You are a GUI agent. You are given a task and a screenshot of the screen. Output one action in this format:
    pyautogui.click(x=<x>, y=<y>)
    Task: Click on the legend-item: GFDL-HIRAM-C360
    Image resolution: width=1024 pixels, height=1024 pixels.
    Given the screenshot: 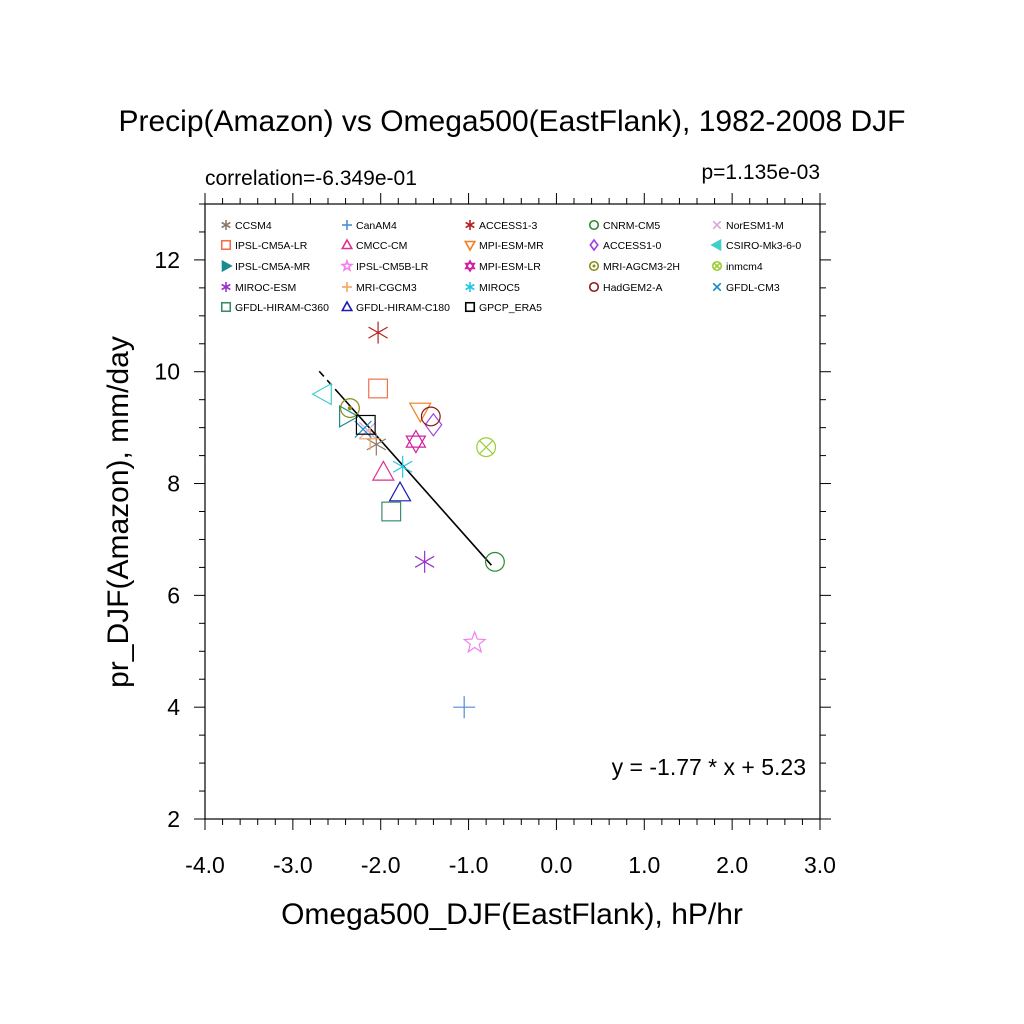 What is the action you would take?
    pyautogui.click(x=274, y=307)
    